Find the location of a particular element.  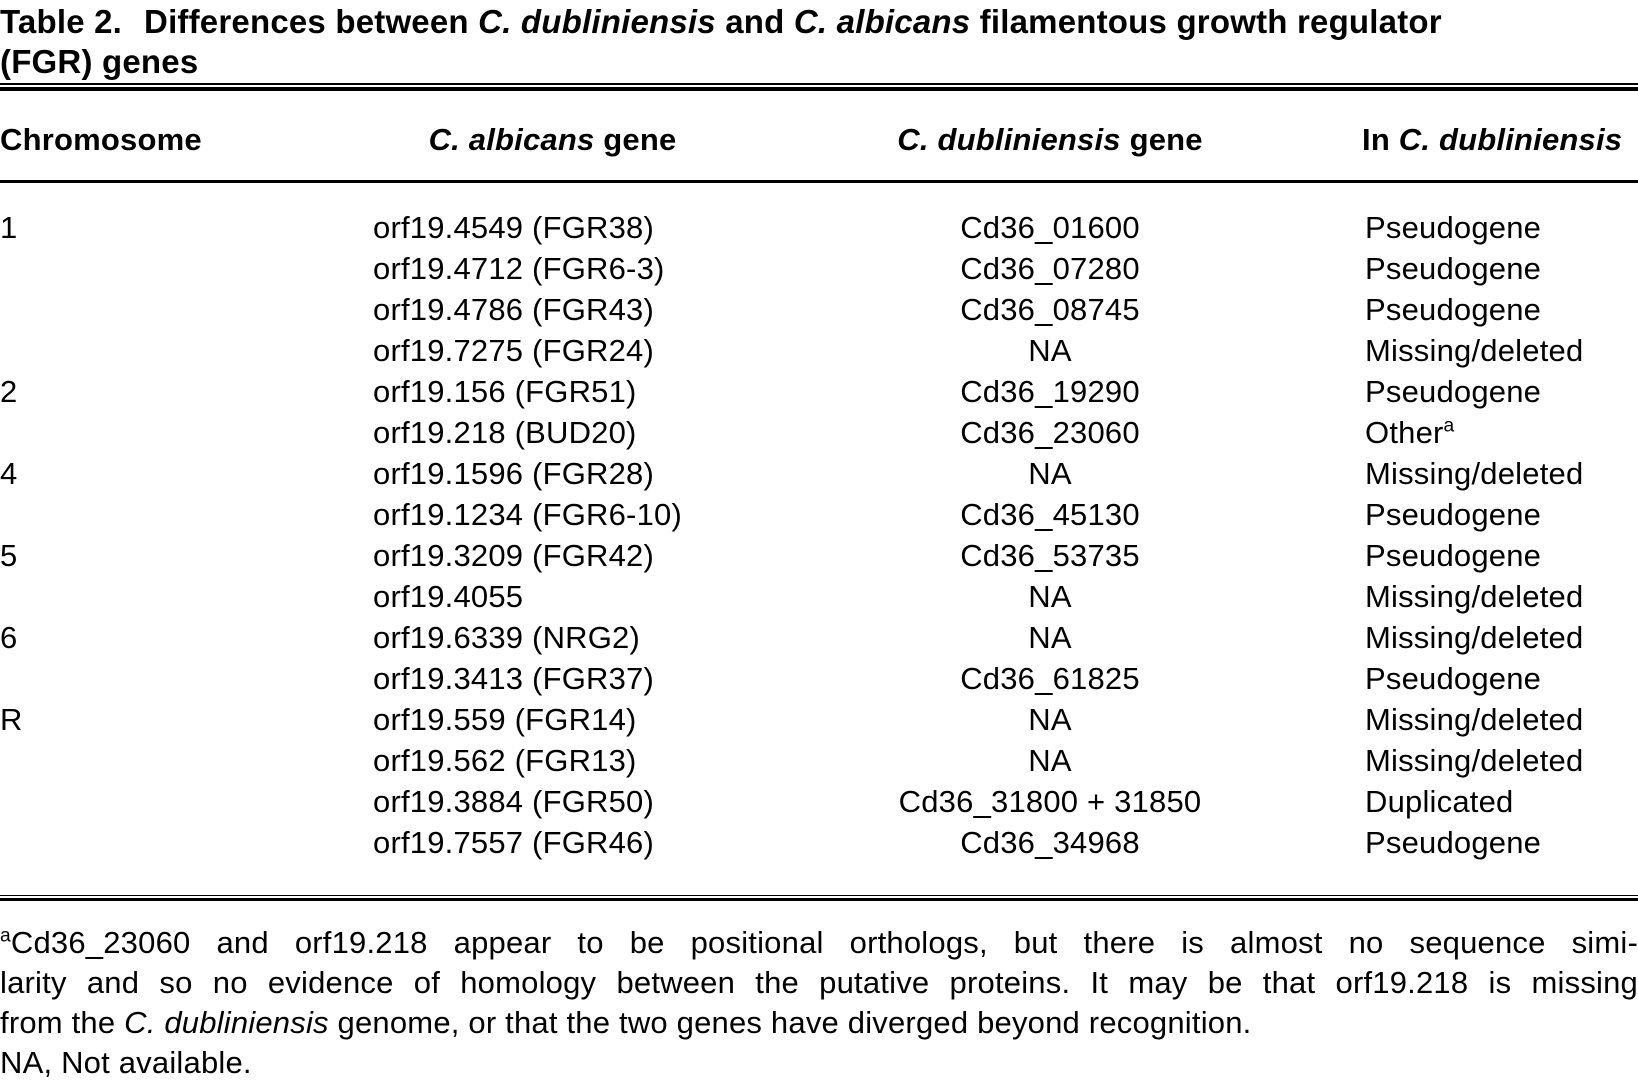

cell-dubliniensis-gene: Cd36_53735 is located at coordinates (1050, 555).